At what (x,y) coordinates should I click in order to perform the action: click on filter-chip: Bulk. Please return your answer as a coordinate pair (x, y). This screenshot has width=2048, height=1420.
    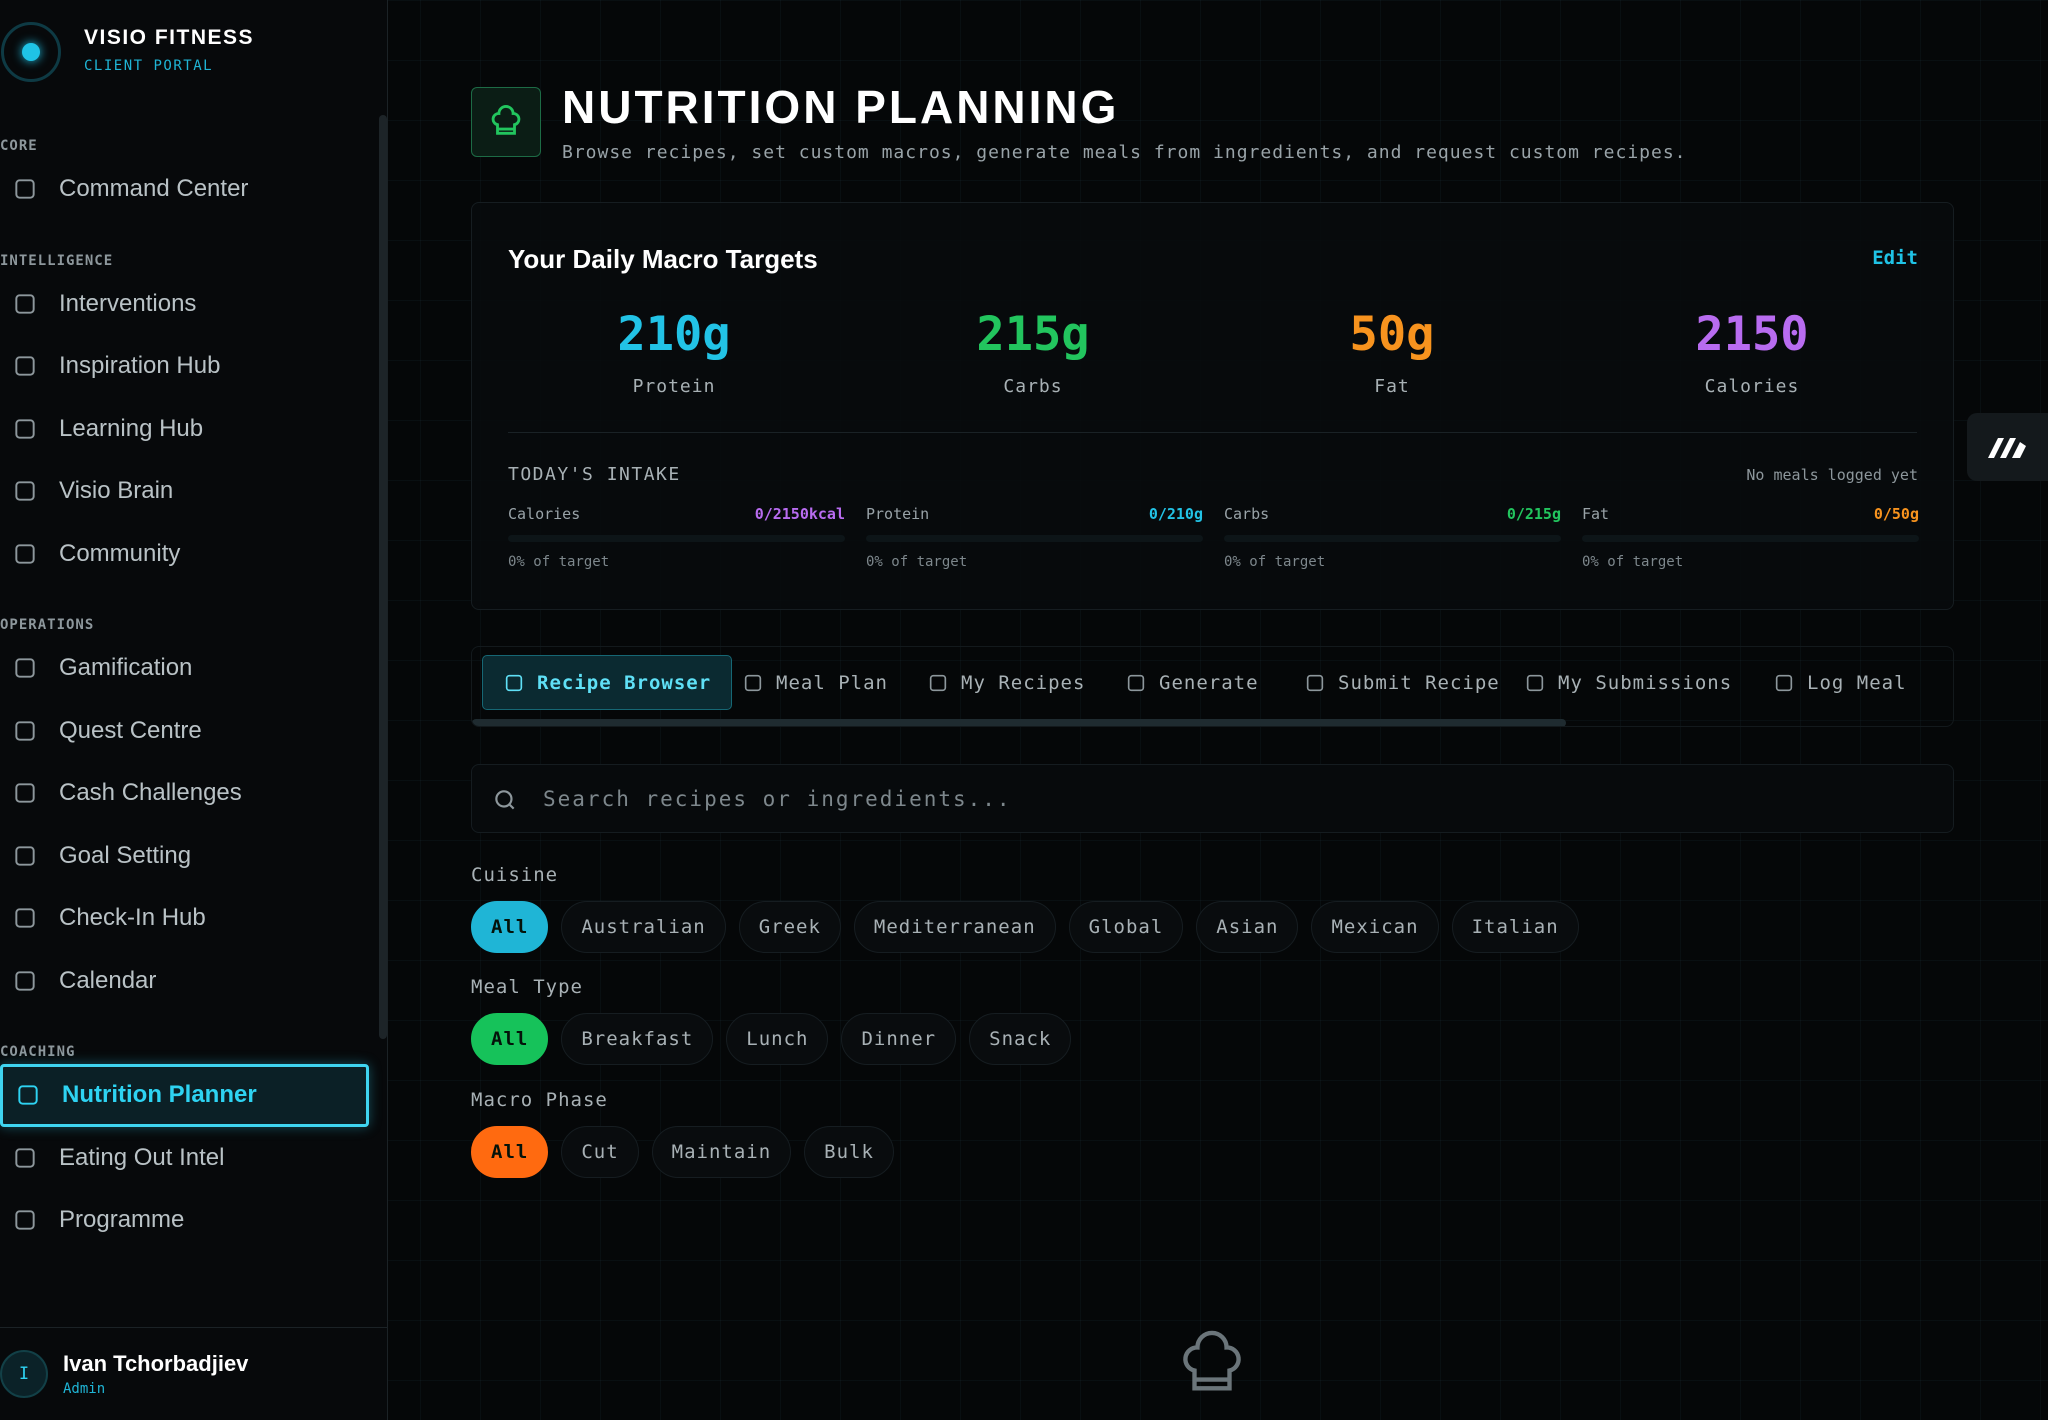
    Looking at the image, I should click on (849, 1152).